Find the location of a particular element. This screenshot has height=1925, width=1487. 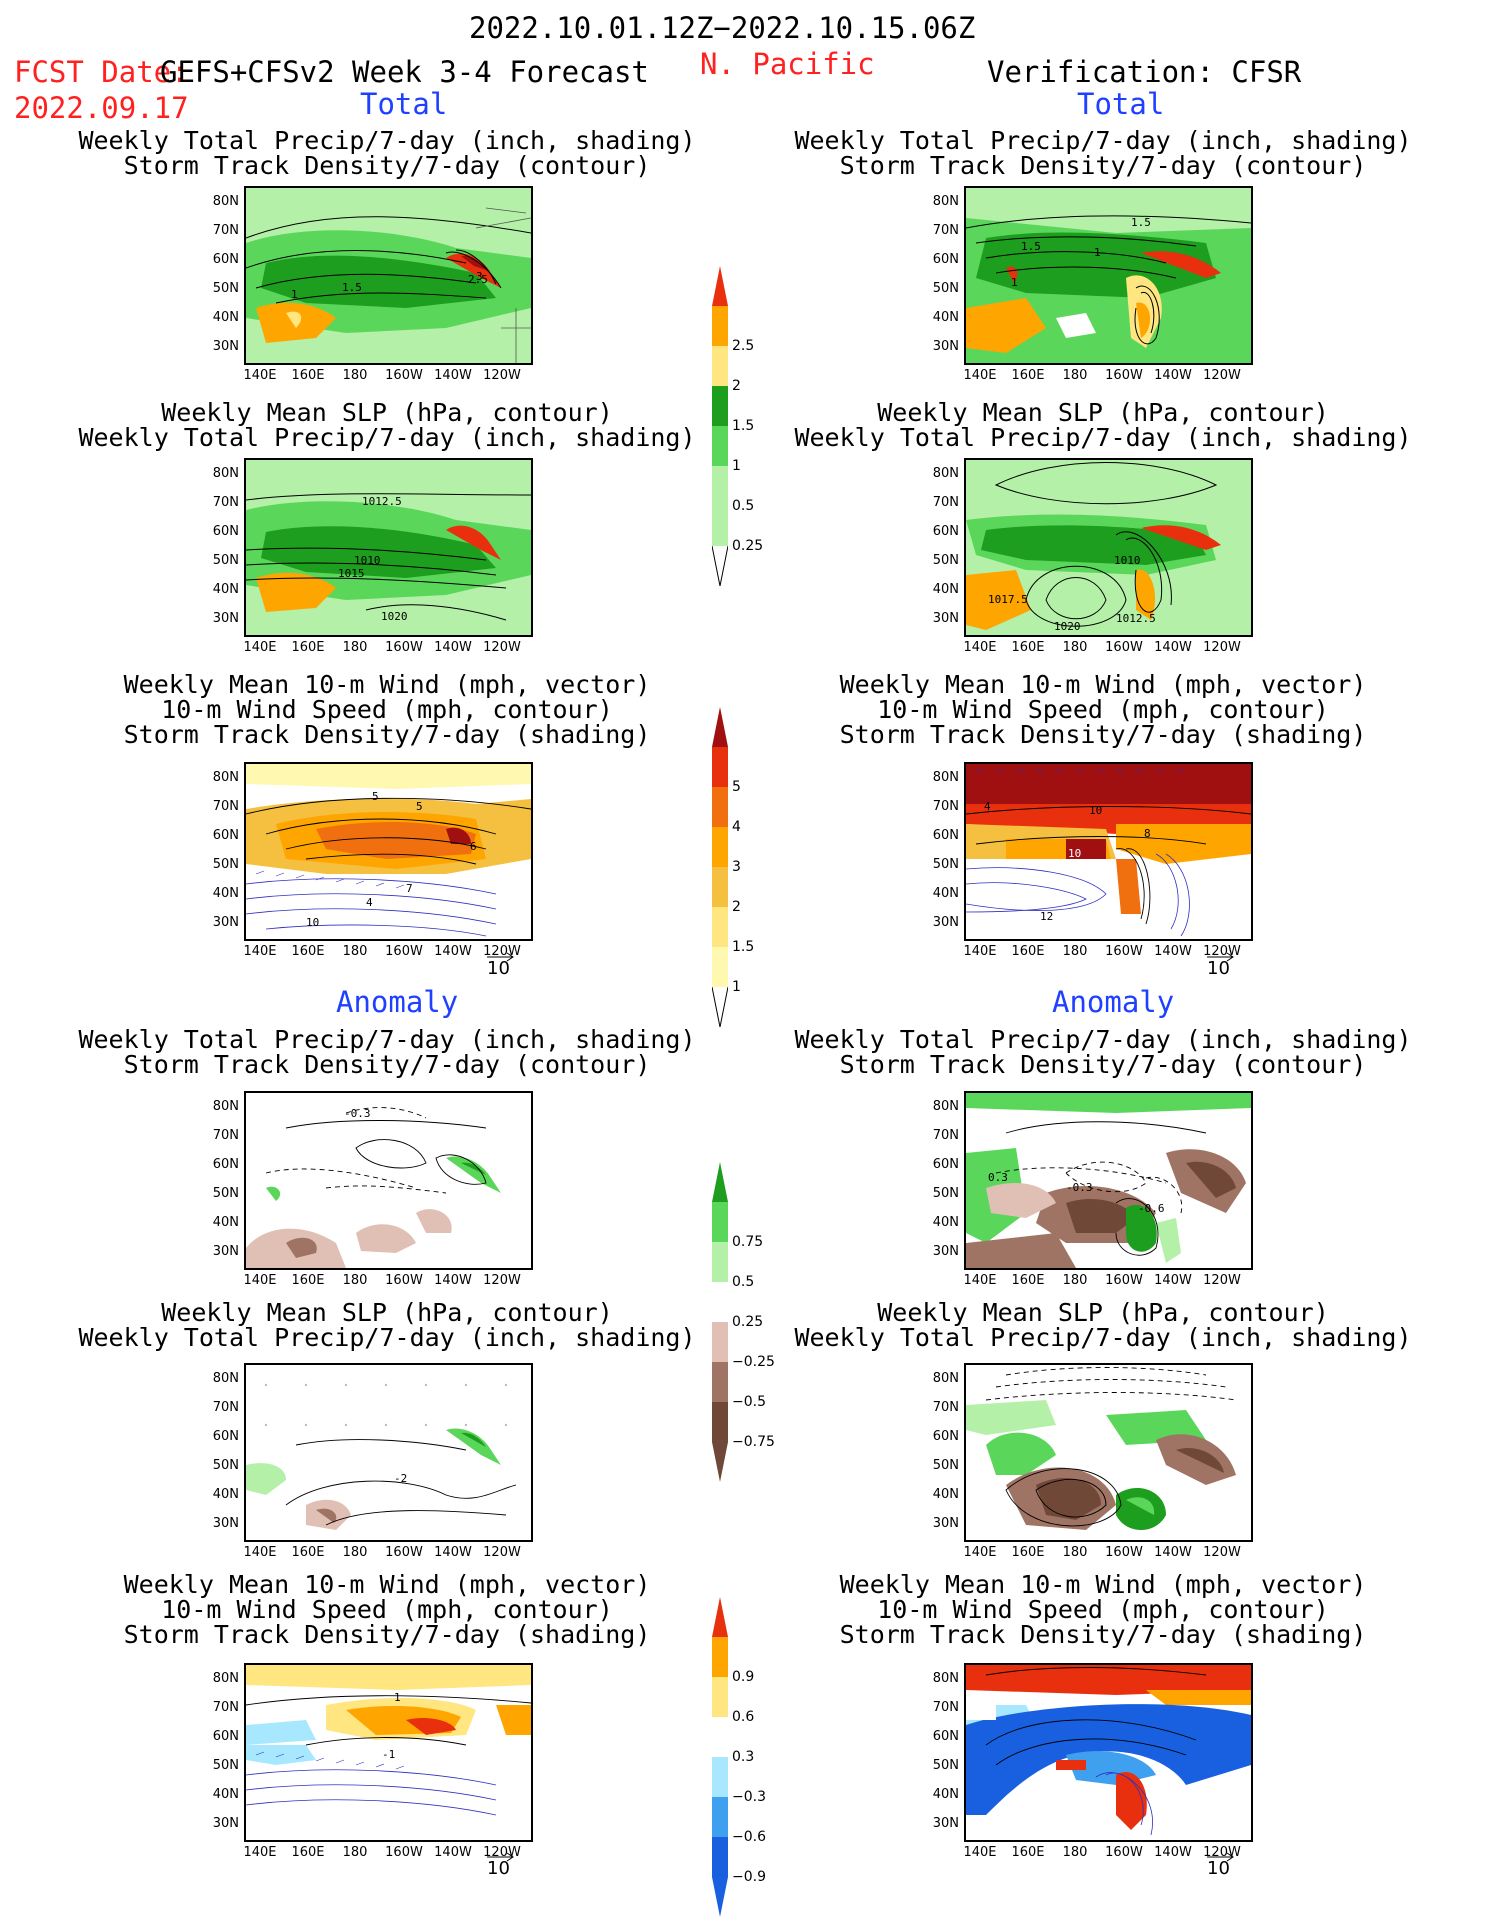

contour-label: 1017.5 is located at coordinates (1008, 599).